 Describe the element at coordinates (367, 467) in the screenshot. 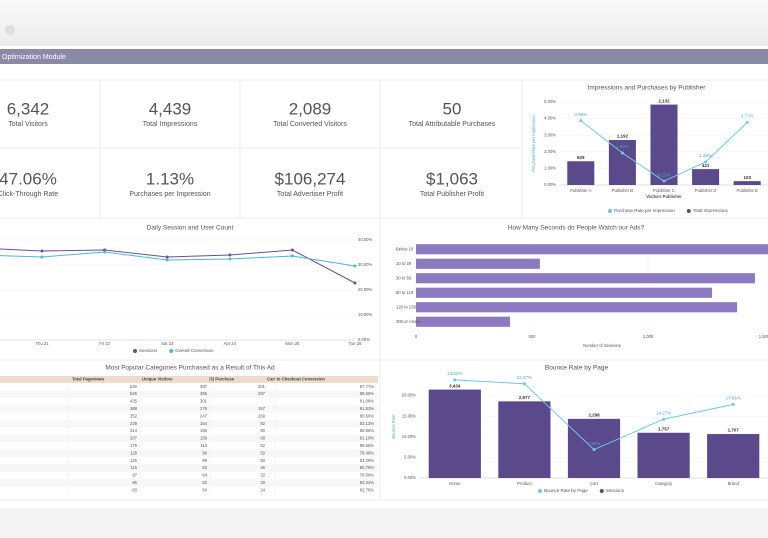

I see `table-cell: 80.76%` at that location.